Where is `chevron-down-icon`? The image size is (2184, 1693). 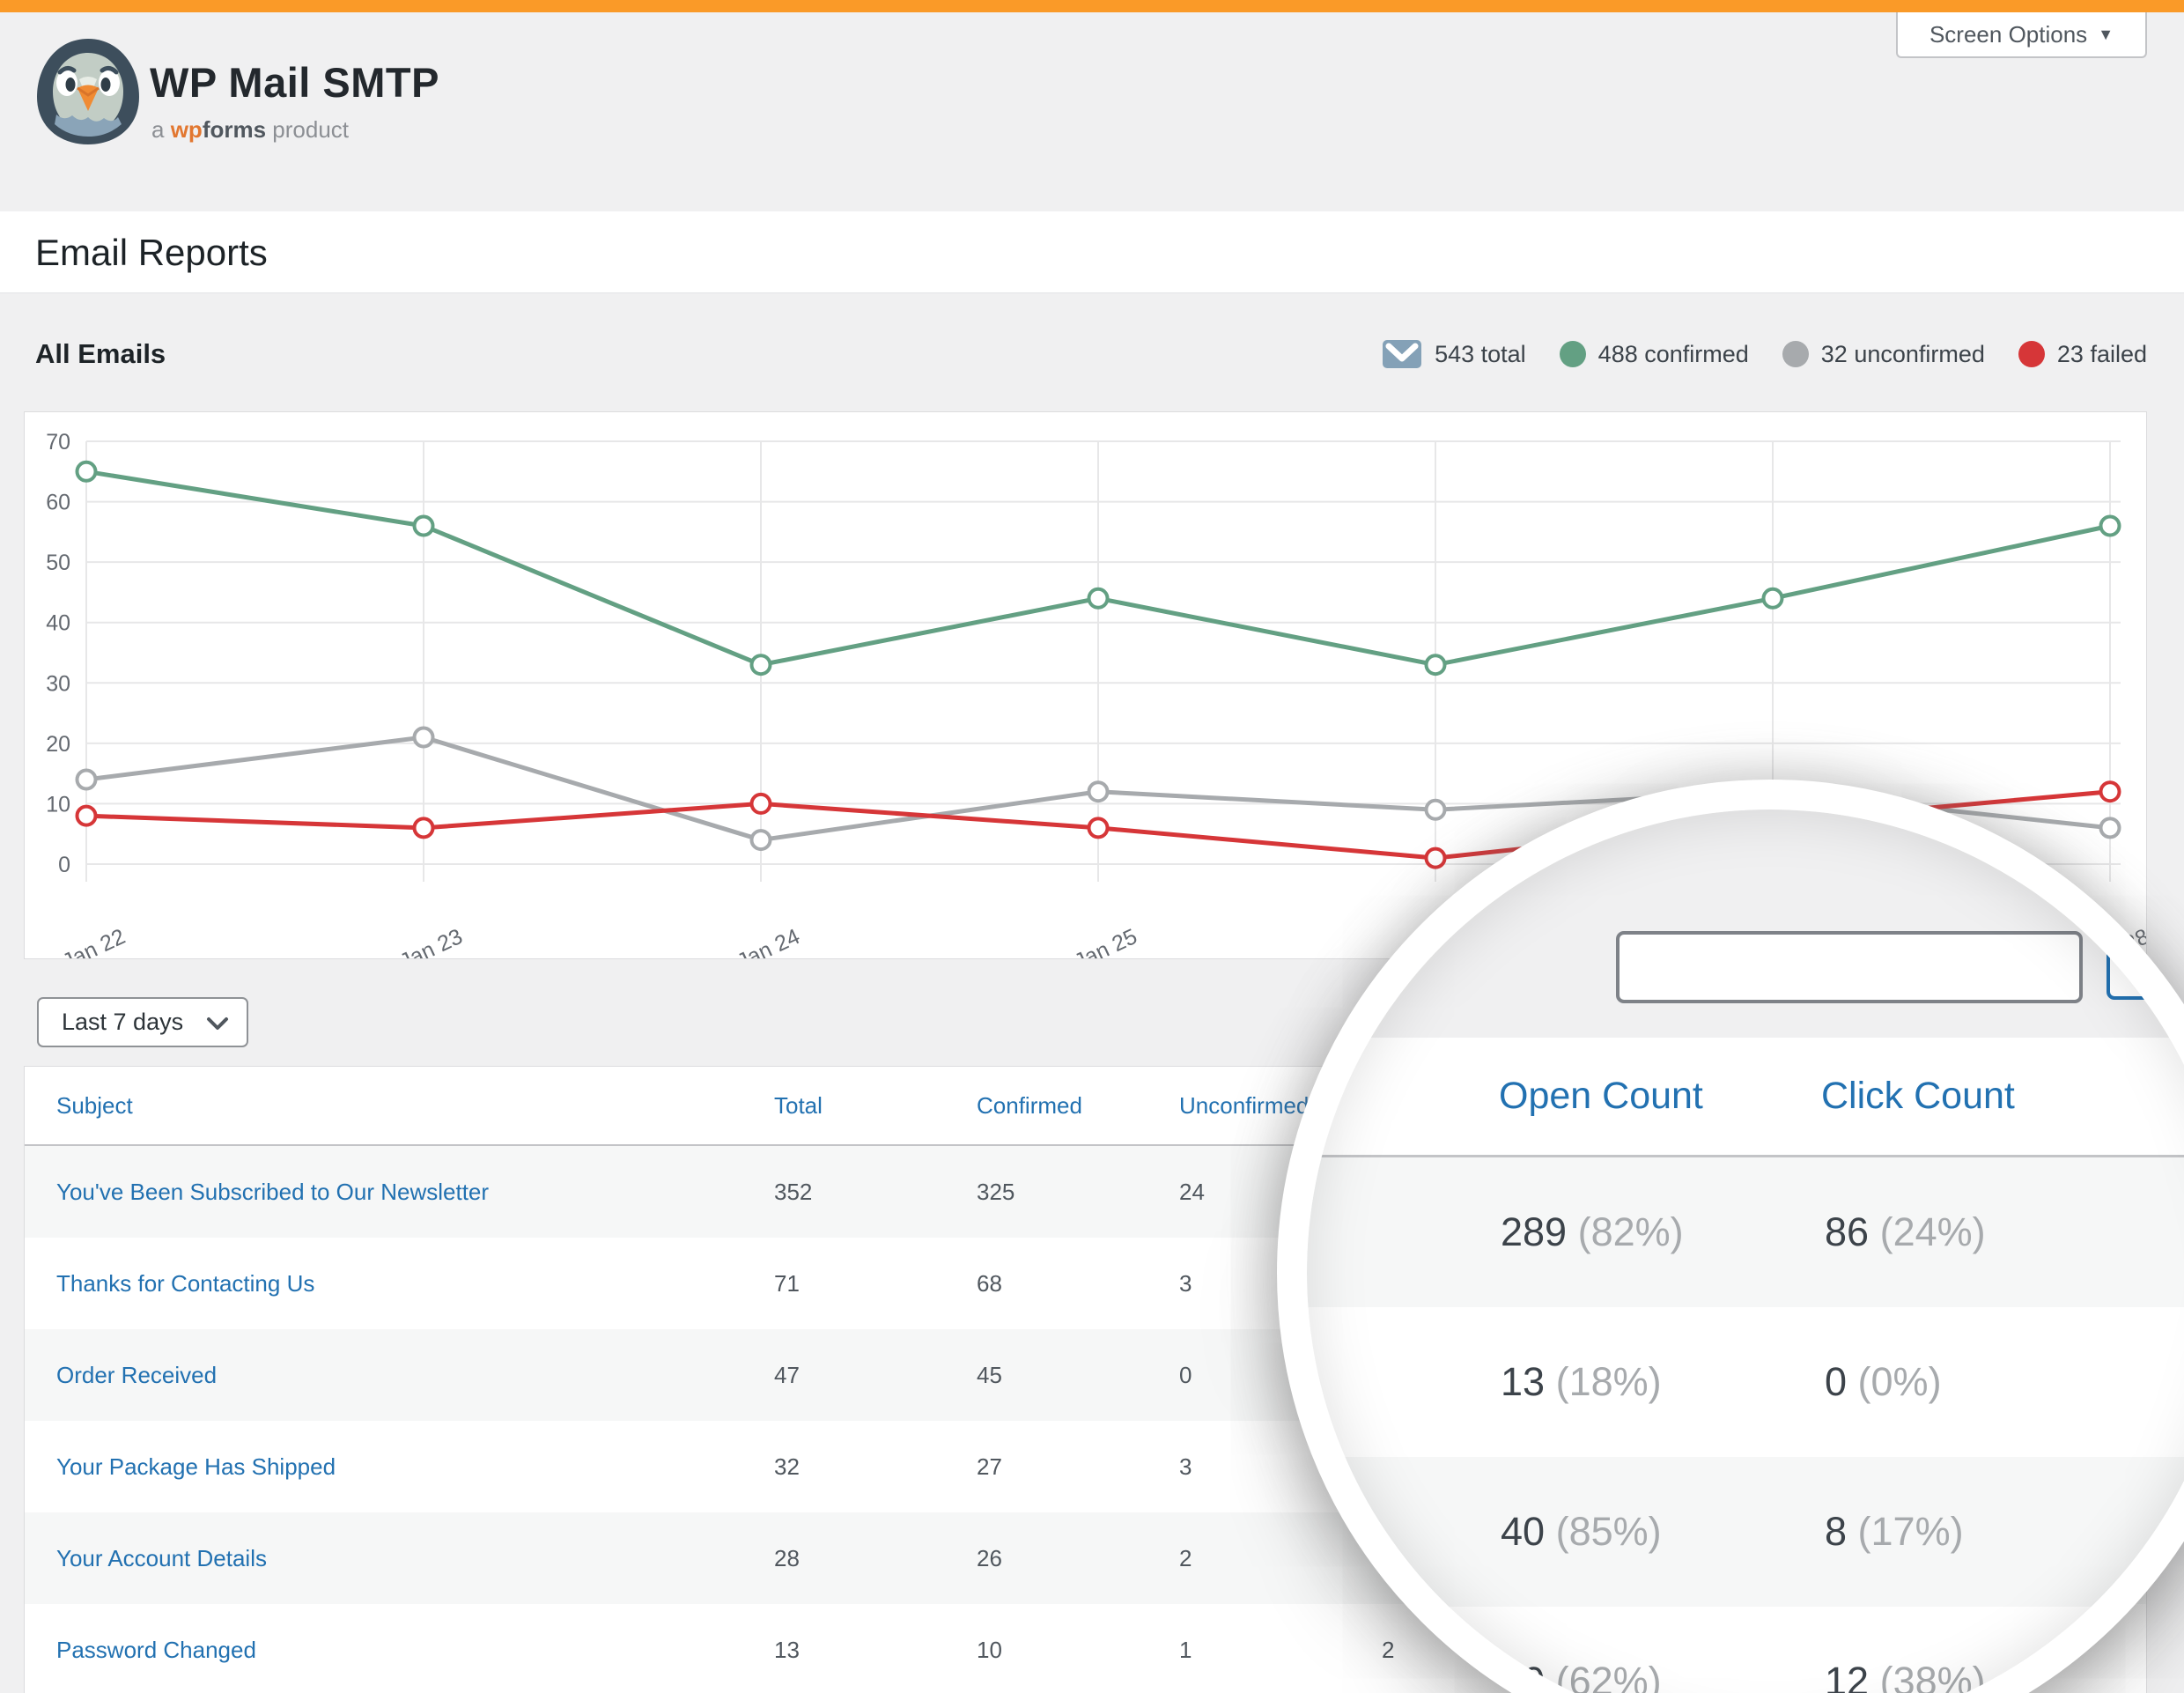
chevron-down-icon is located at coordinates (217, 1023).